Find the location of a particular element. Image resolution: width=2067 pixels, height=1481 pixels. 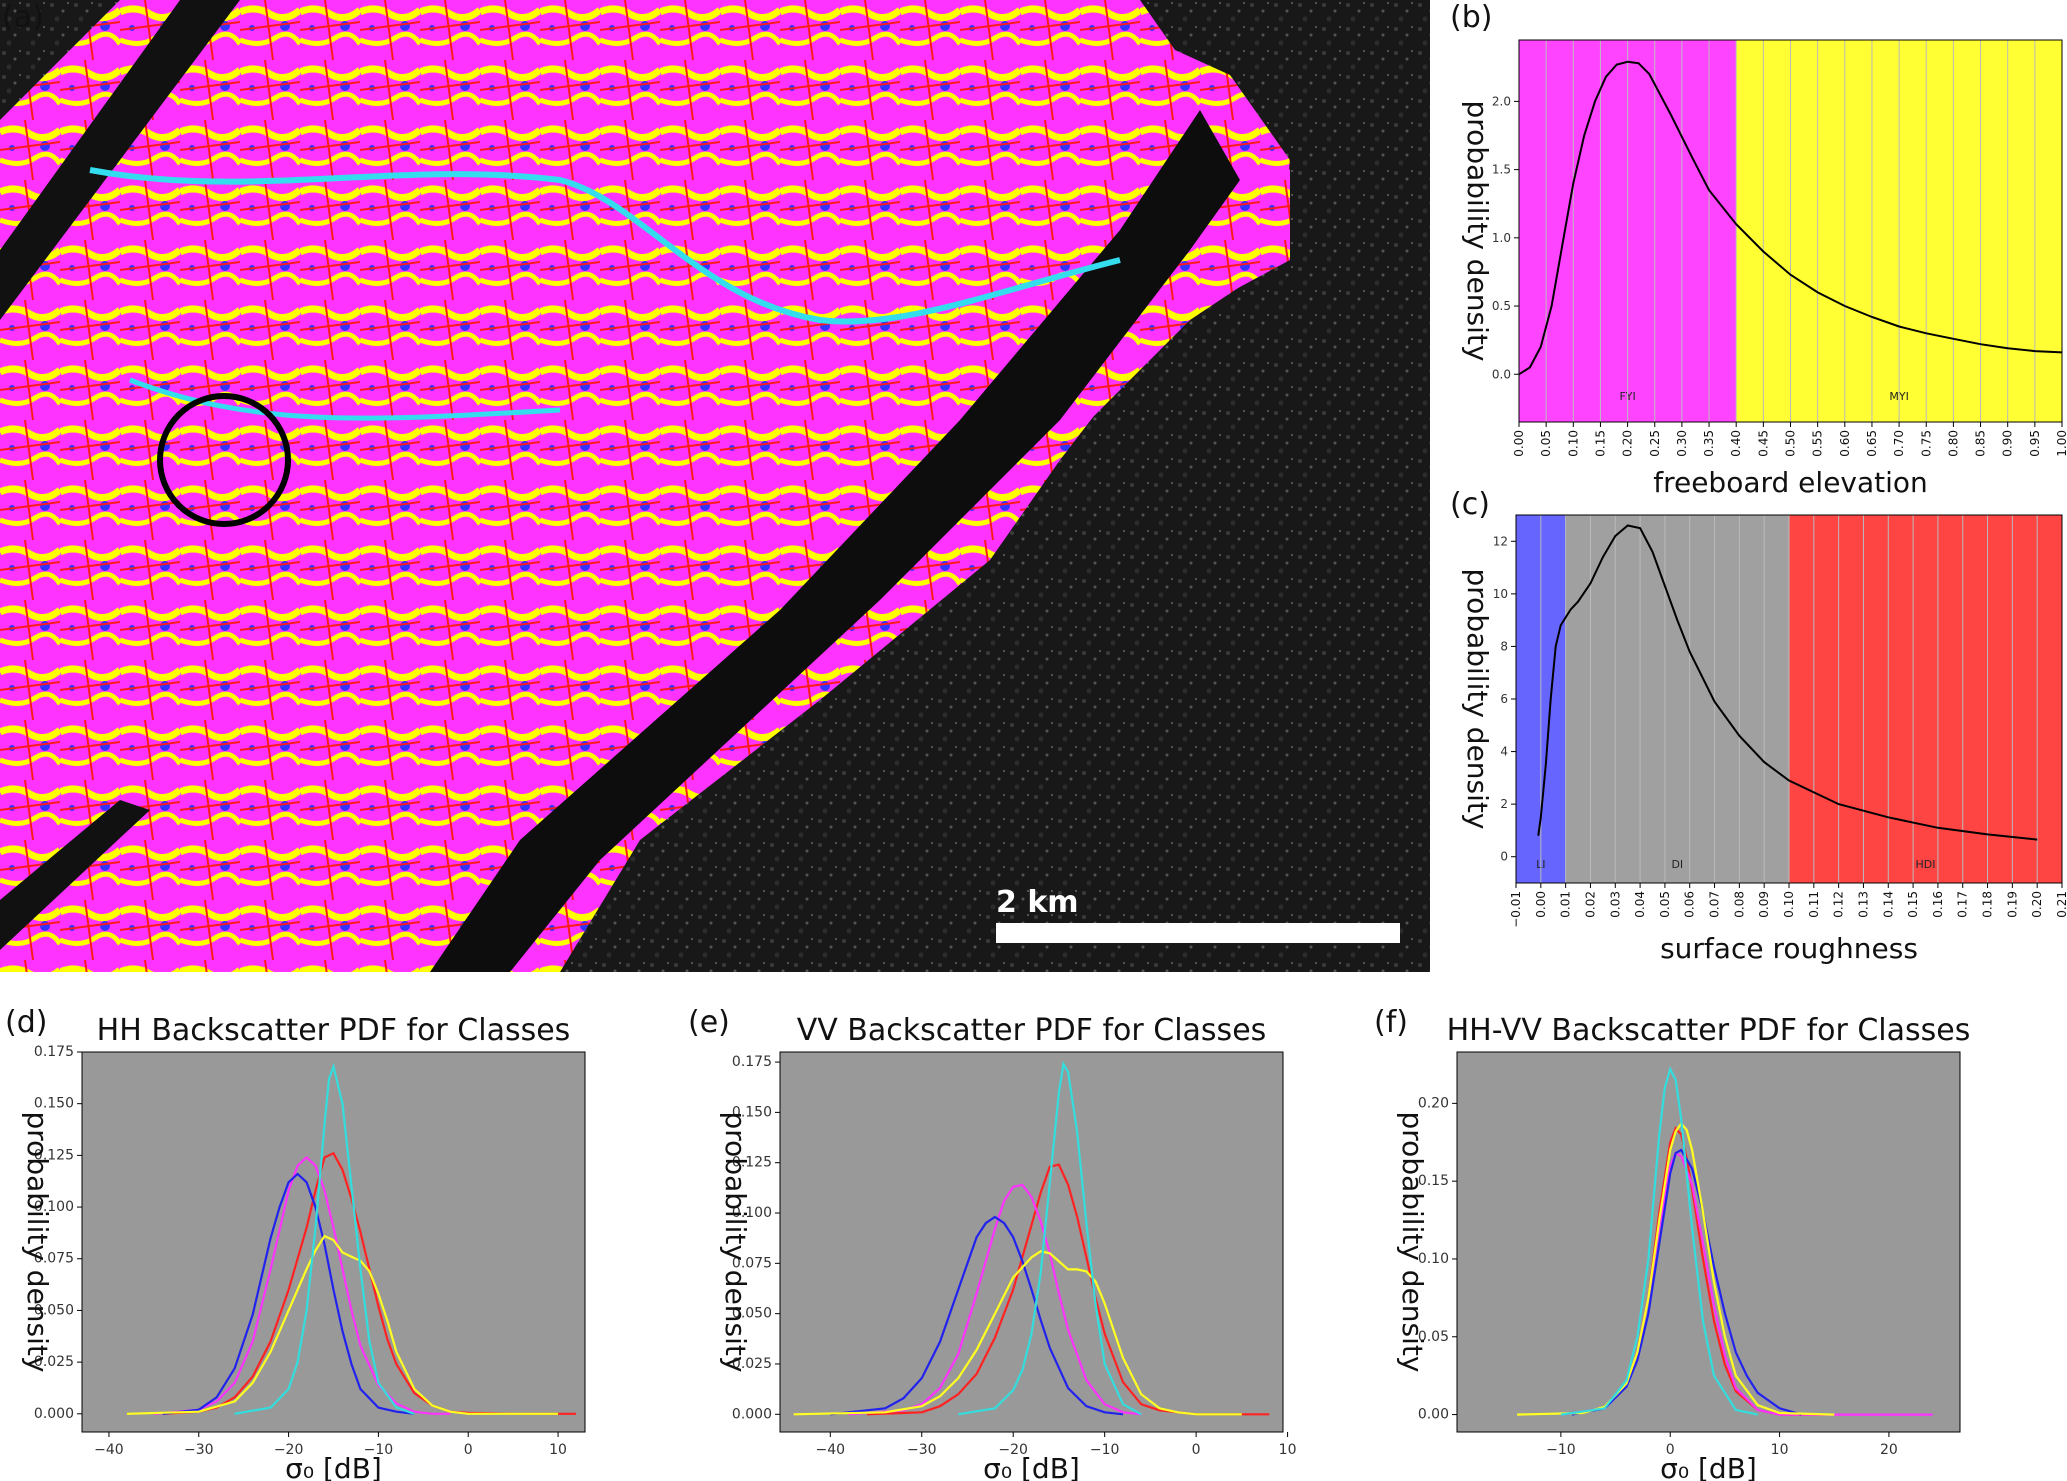

plot-frame-b is located at coordinates (1790, 231).